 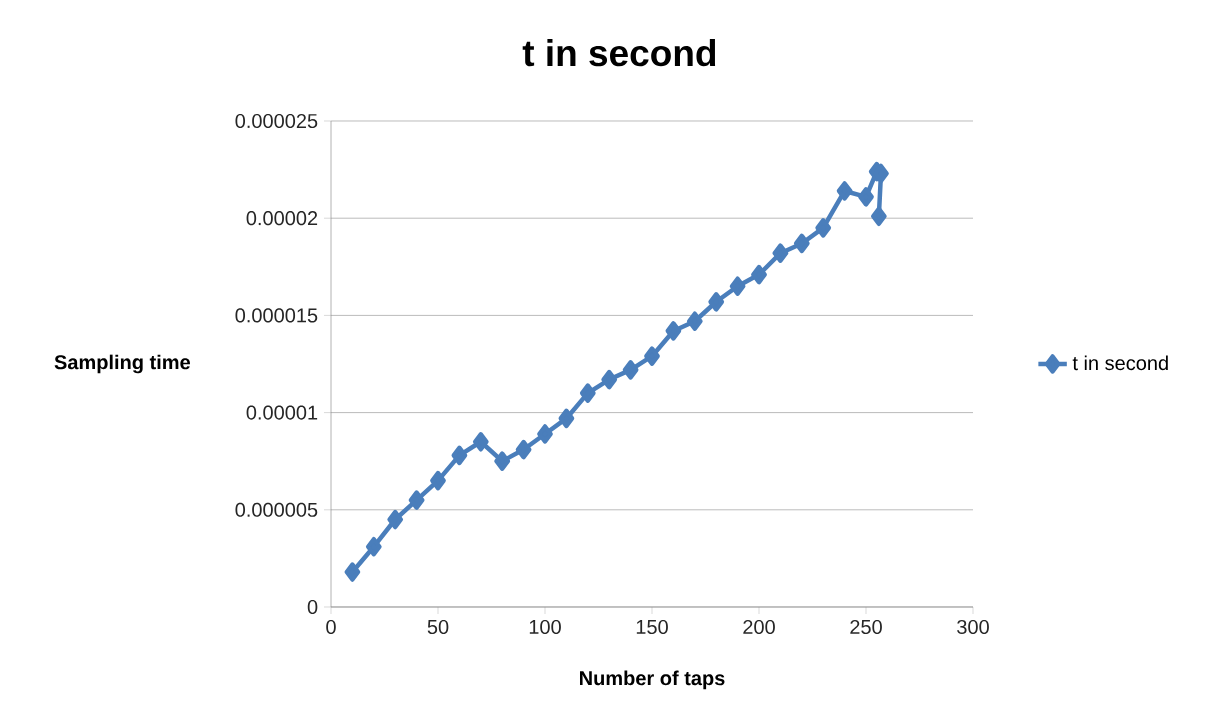 I want to click on y-tick-label: 0.00002, so click(x=282, y=218).